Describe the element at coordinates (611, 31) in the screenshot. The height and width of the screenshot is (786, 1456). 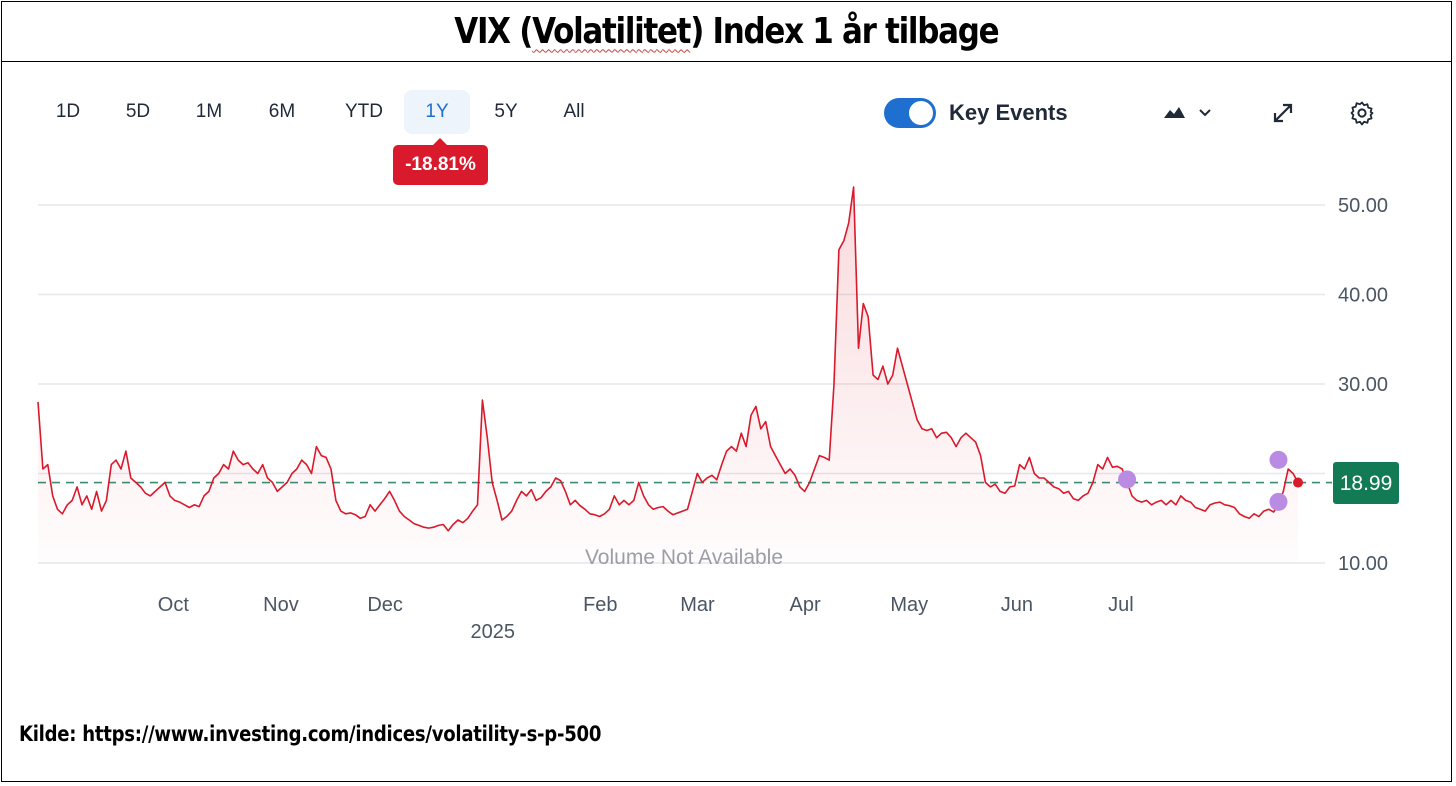
I see `title-underlined-word: Volatilitet` at that location.